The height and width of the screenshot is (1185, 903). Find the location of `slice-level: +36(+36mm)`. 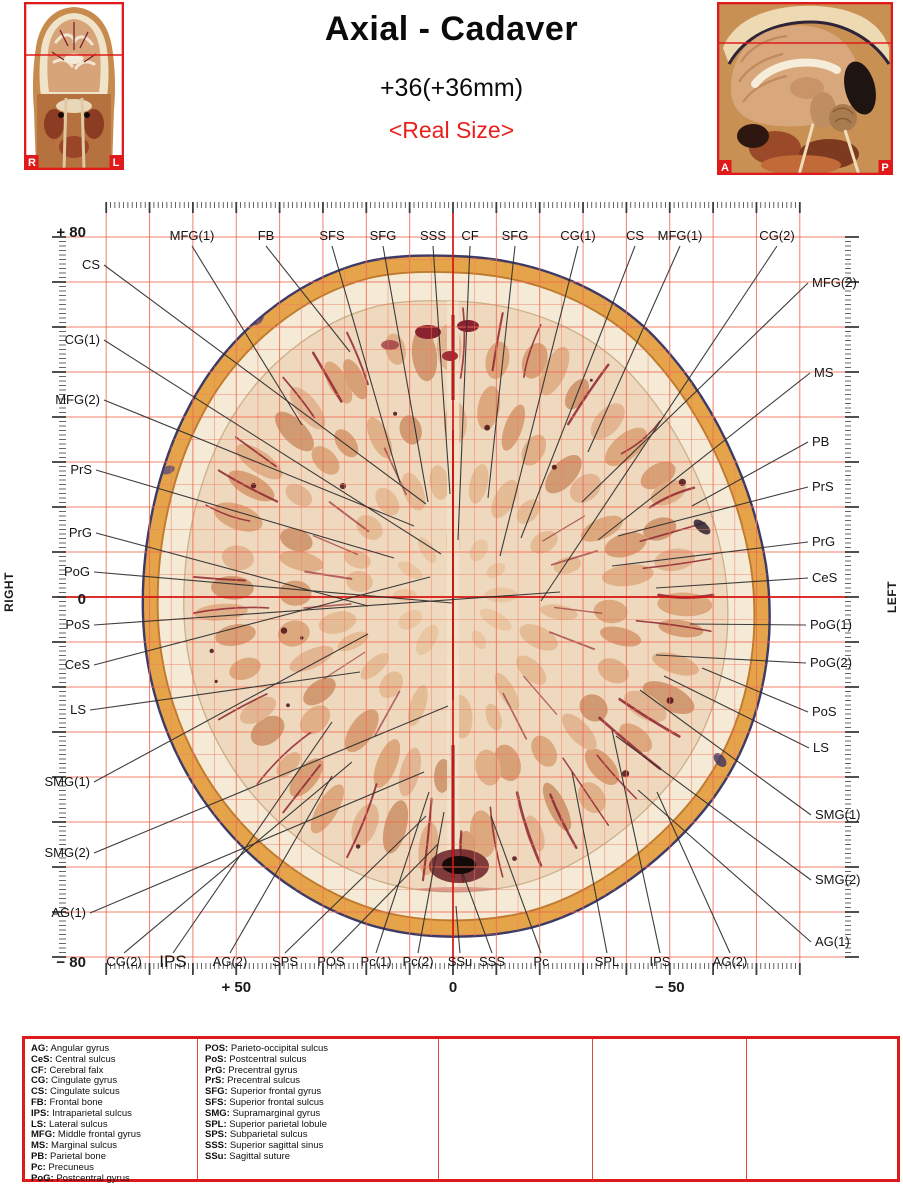

slice-level: +36(+36mm) is located at coordinates (451, 88).